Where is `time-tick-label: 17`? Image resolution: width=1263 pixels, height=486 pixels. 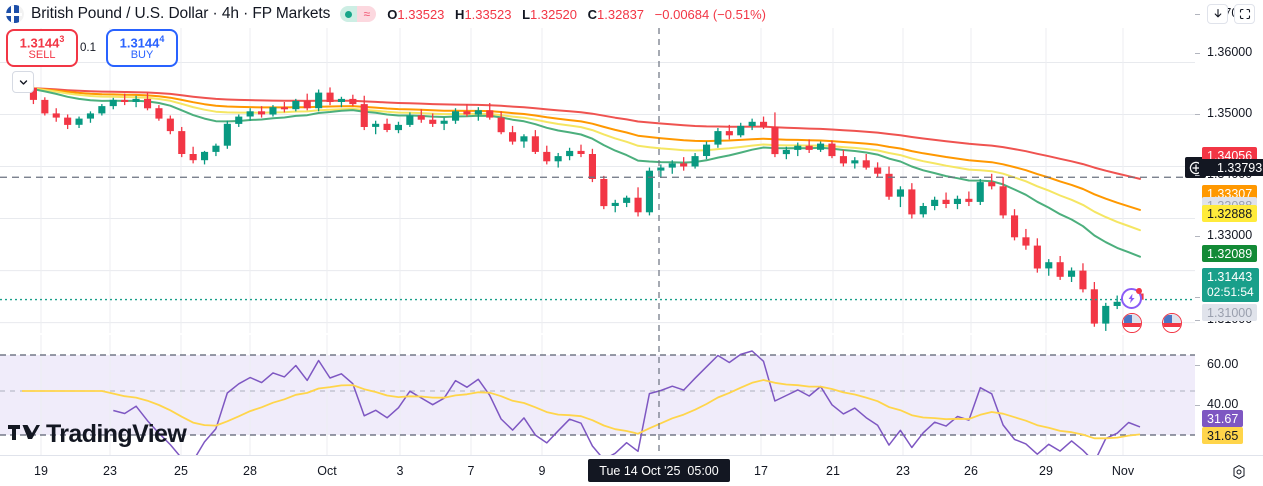 time-tick-label: 17 is located at coordinates (761, 471).